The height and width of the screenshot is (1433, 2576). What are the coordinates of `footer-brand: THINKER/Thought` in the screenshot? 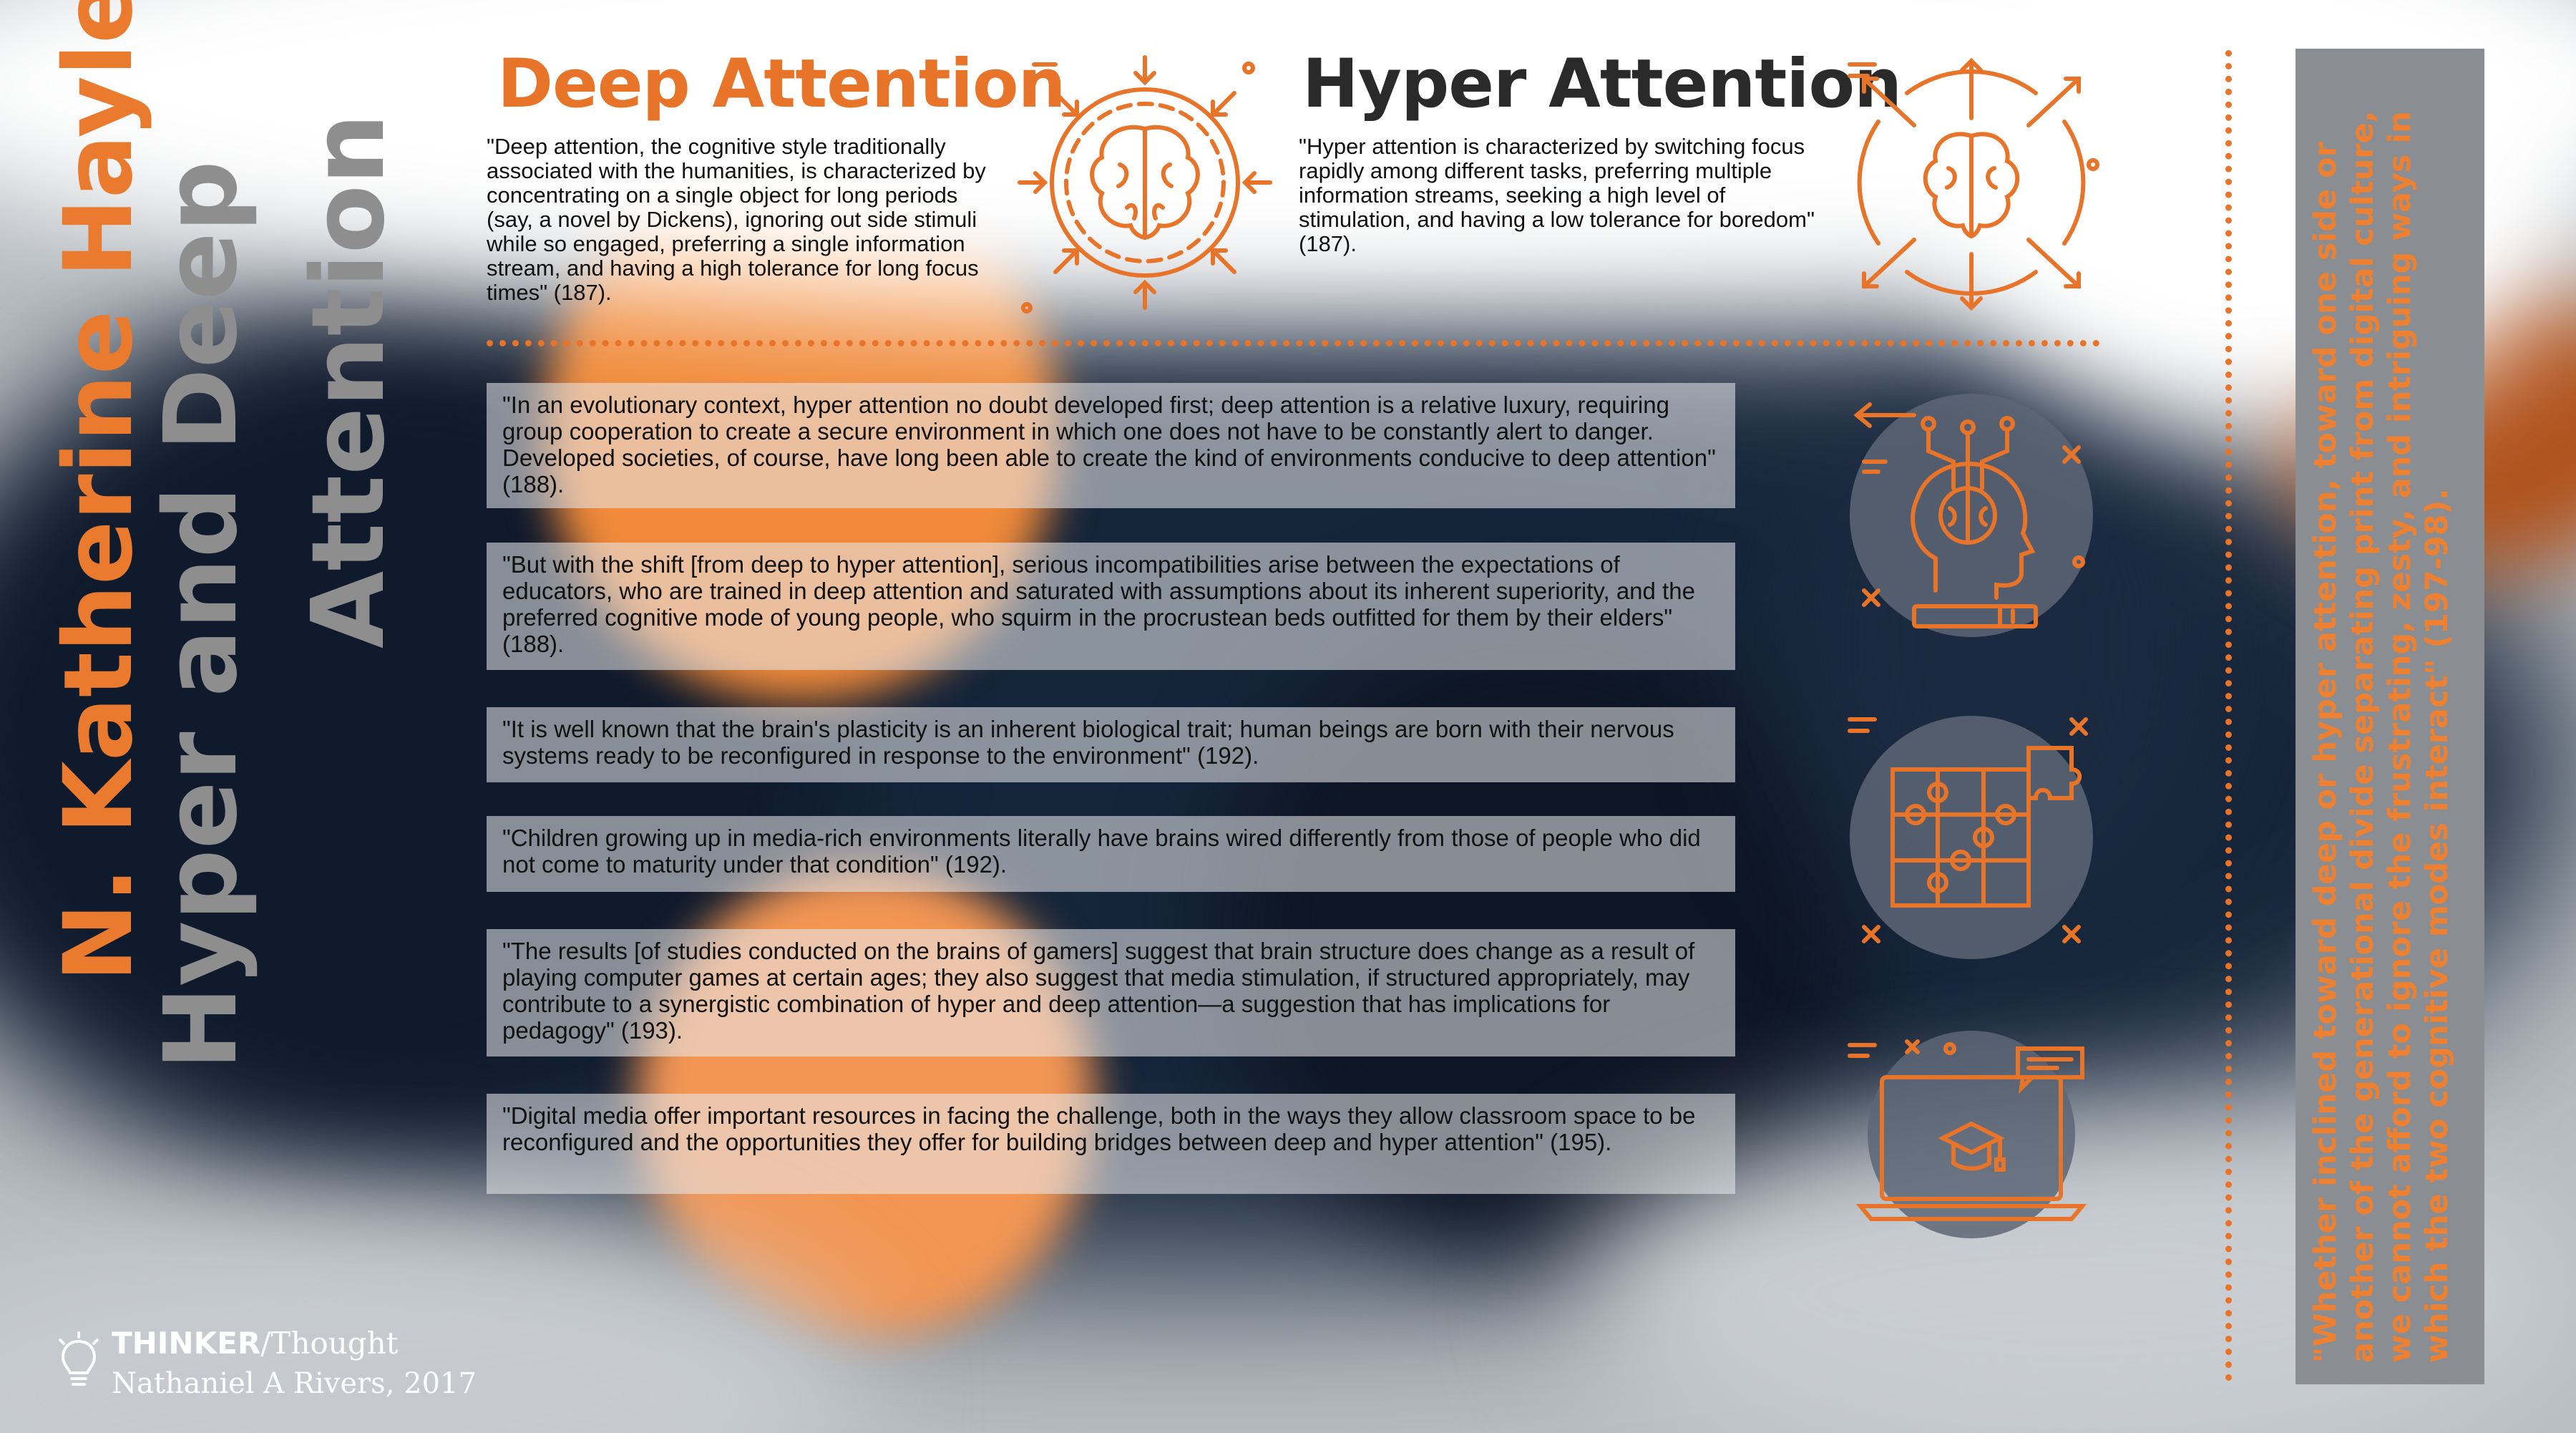 It's located at (255, 1343).